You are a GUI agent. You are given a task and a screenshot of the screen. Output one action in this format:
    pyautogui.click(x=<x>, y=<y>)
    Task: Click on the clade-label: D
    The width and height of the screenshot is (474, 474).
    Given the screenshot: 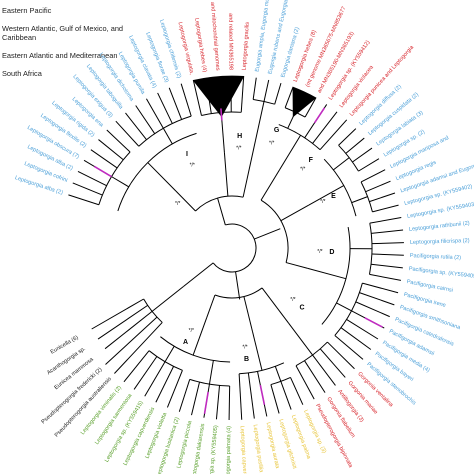 What is the action you would take?
    pyautogui.click(x=331, y=252)
    